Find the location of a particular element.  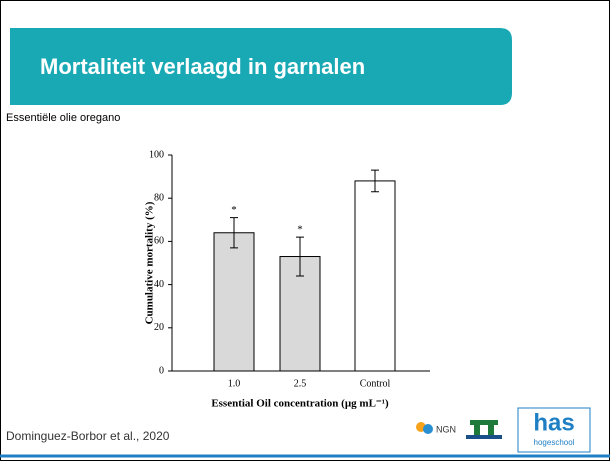

y-axis-label: Cumulative mortality (%) is located at coordinates (150, 262).